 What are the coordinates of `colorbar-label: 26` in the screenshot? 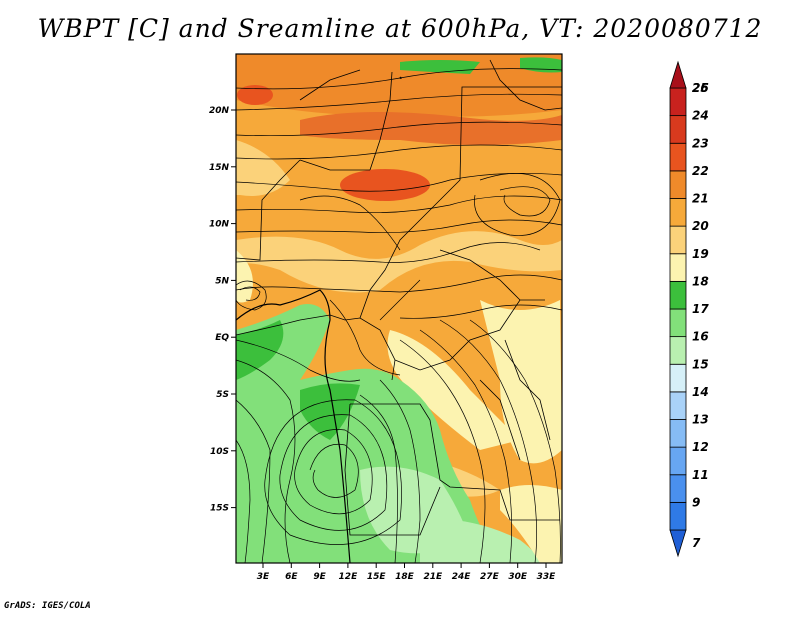 It's located at (700, 88).